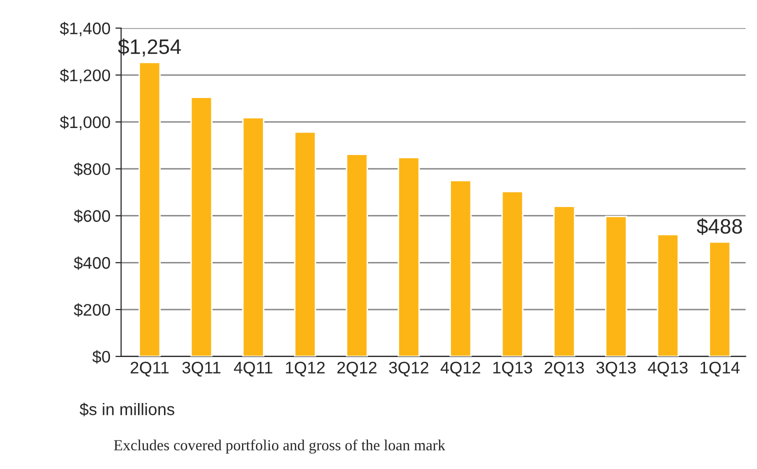 The width and height of the screenshot is (757, 469). What do you see at coordinates (253, 369) in the screenshot?
I see `x-tick-label: 4Q11` at bounding box center [253, 369].